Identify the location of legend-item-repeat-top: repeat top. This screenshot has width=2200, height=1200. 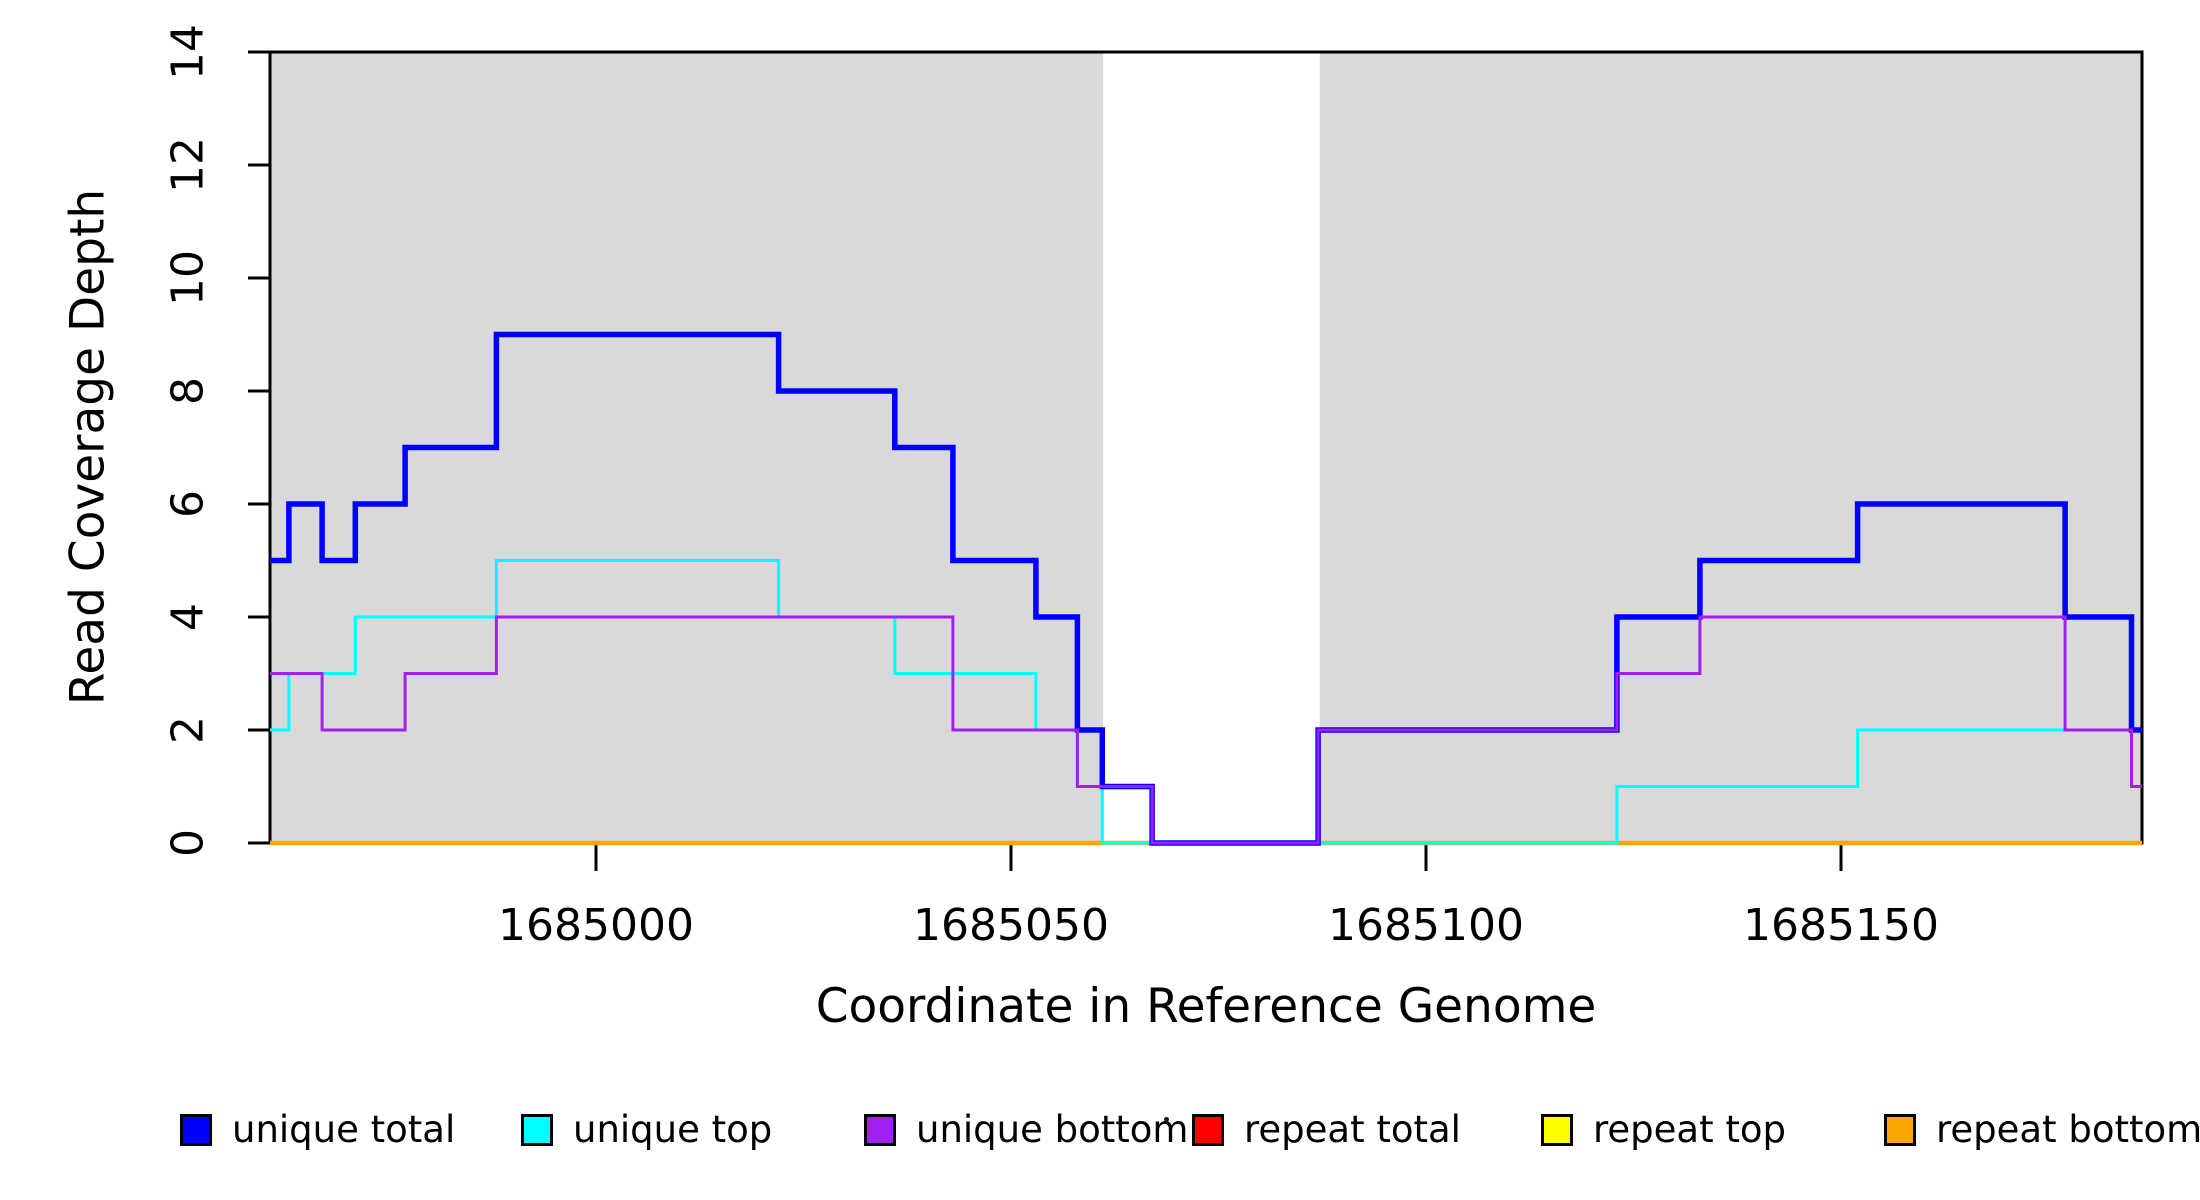
(1663, 1129).